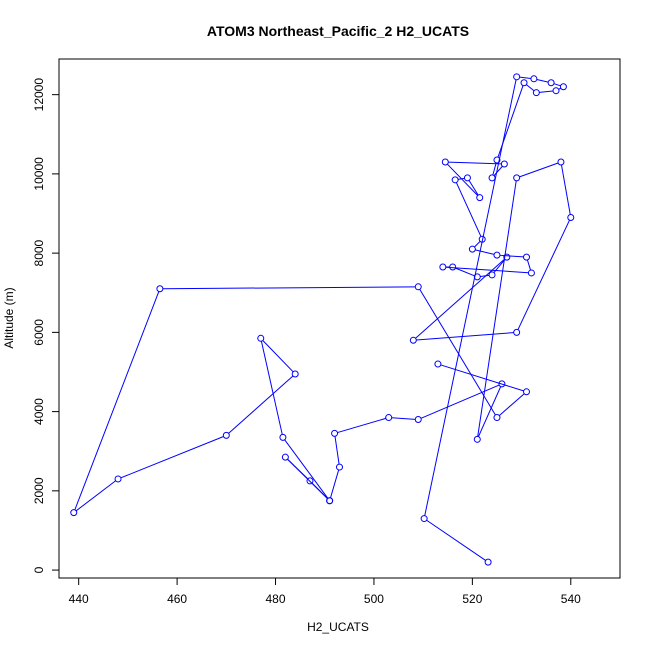 This screenshot has width=650, height=650. I want to click on y-axis-label: Altitude (m), so click(9, 317).